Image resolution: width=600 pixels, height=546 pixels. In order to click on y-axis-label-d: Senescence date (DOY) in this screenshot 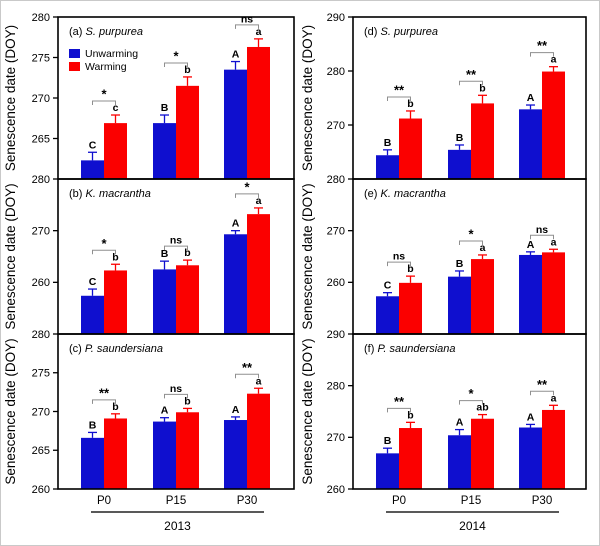, I will do `click(307, 98)`.